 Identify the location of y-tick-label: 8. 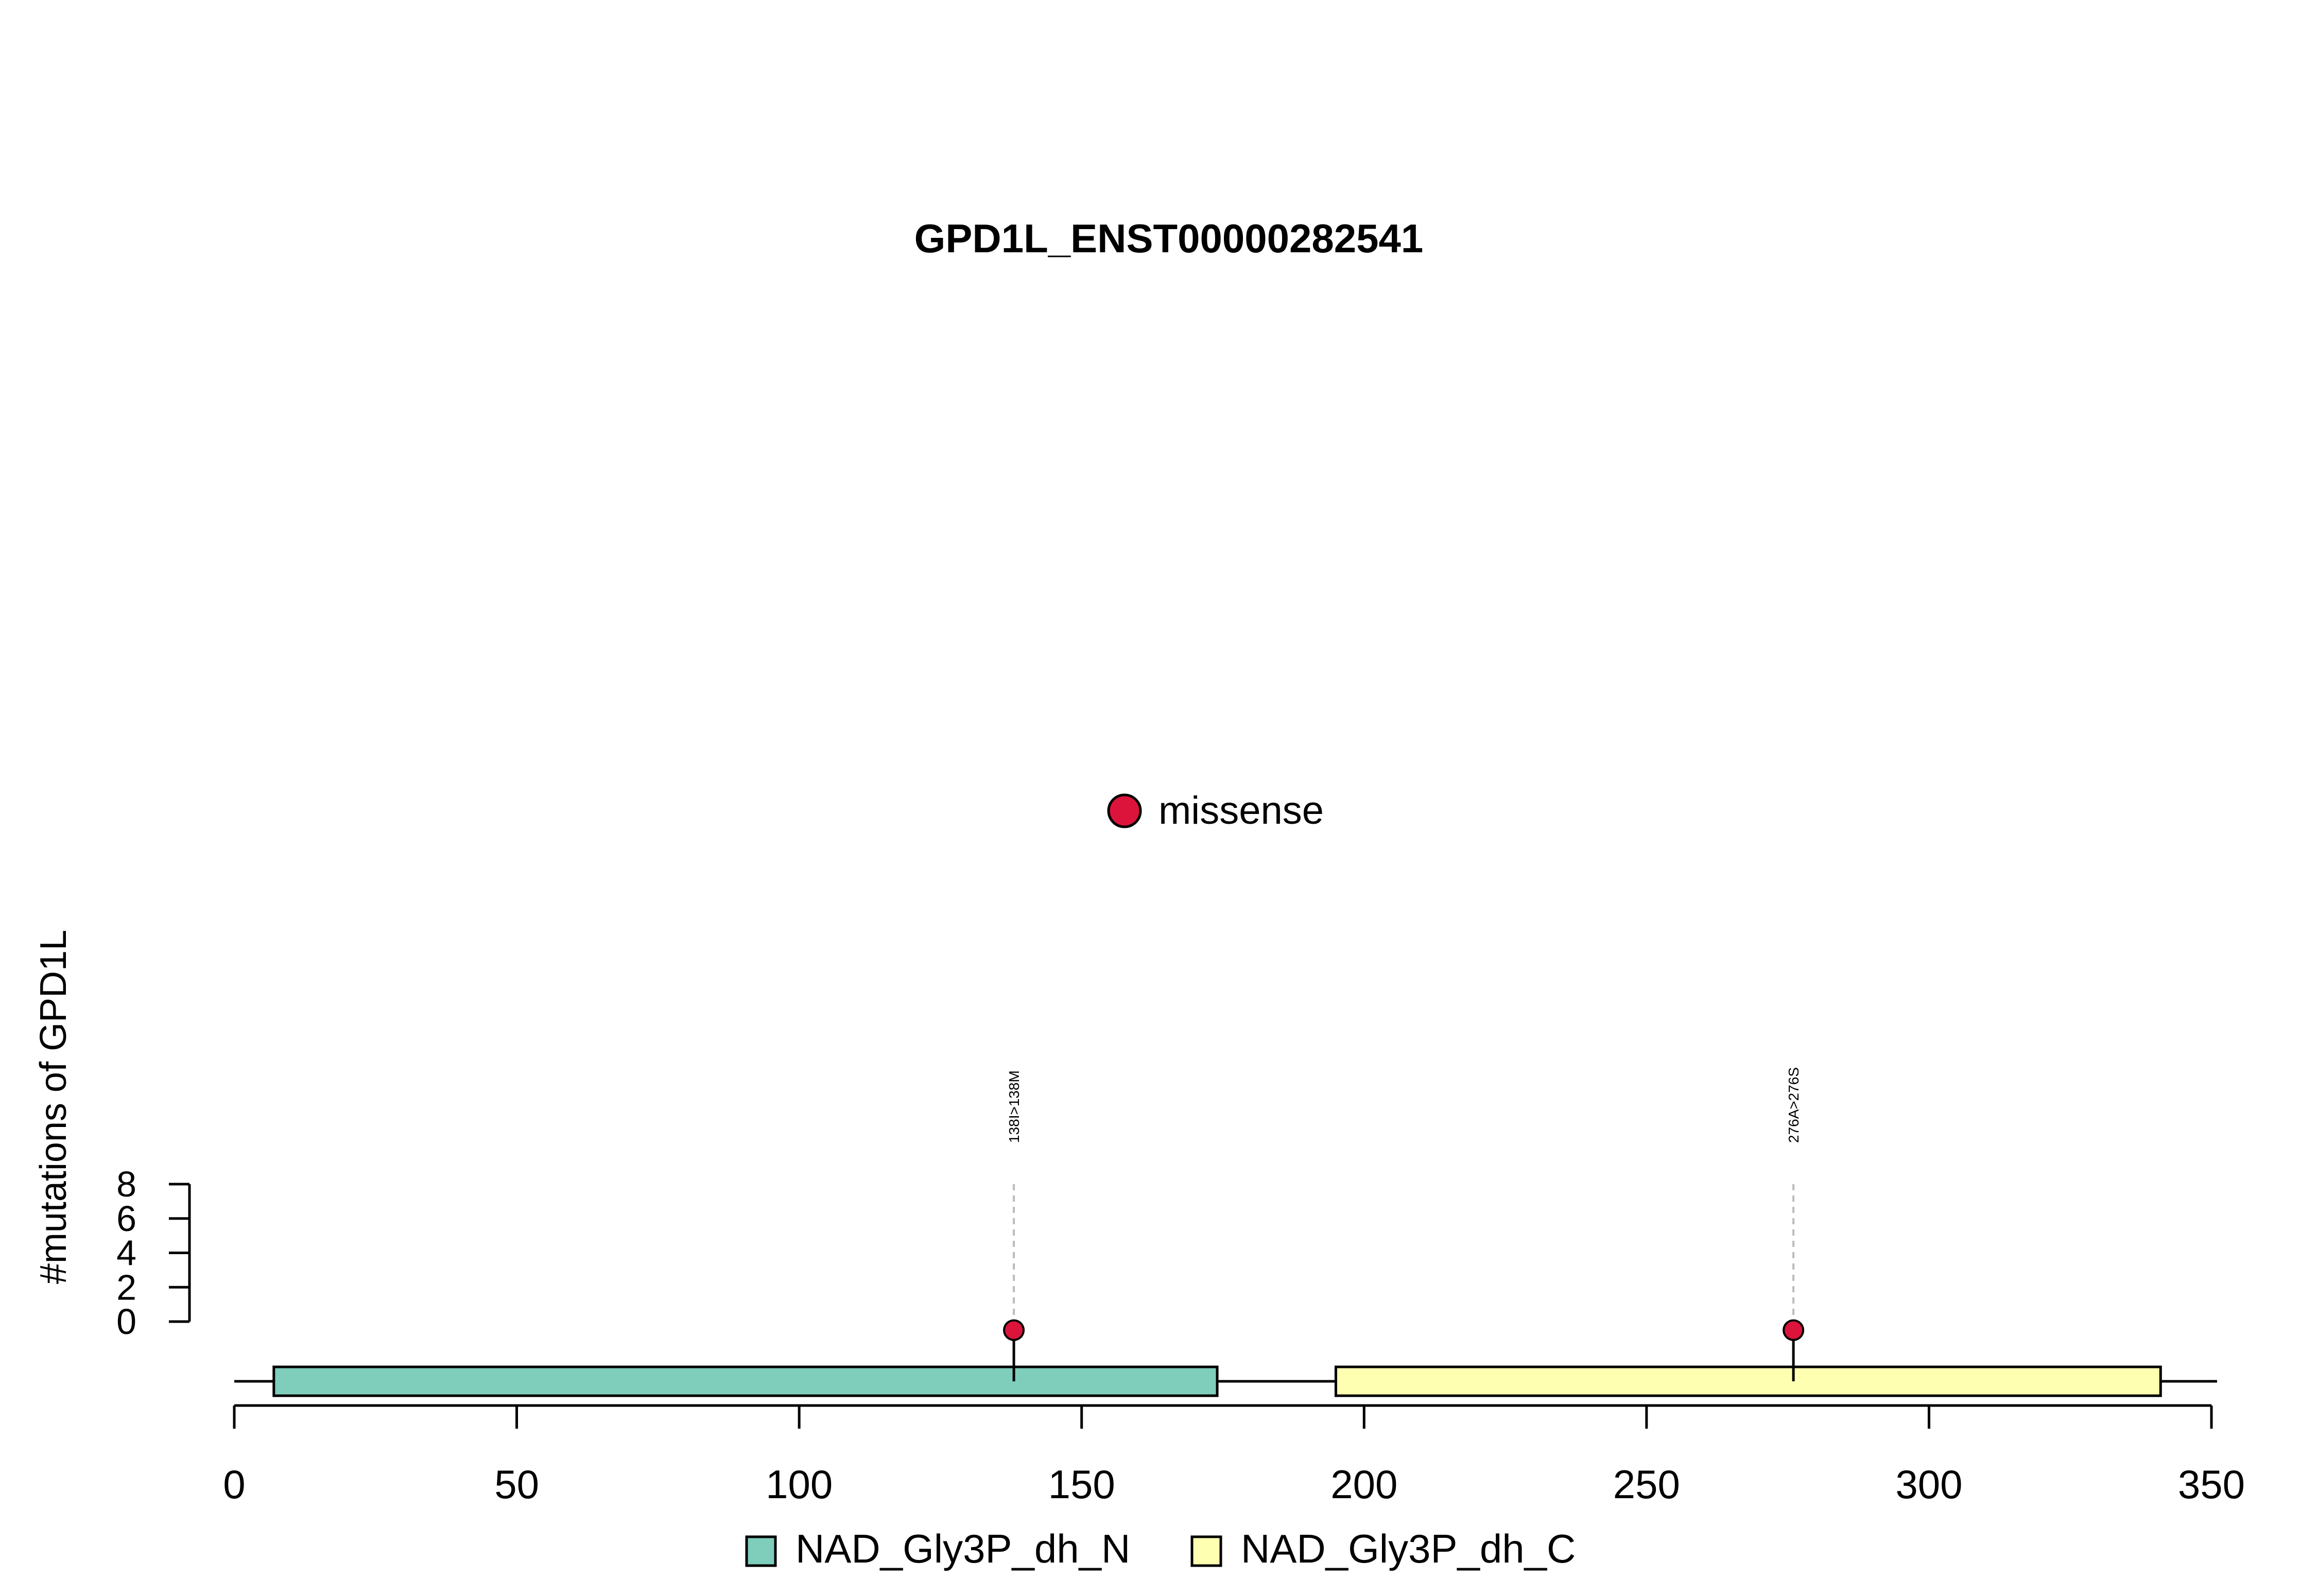
(126, 1184).